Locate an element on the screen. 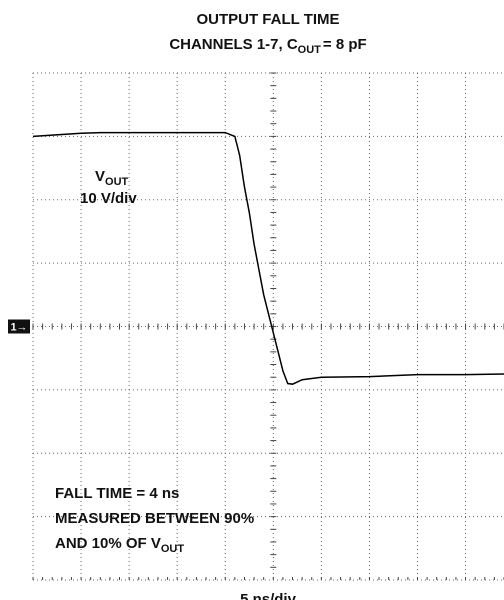  note-sub: OUT is located at coordinates (173, 549).